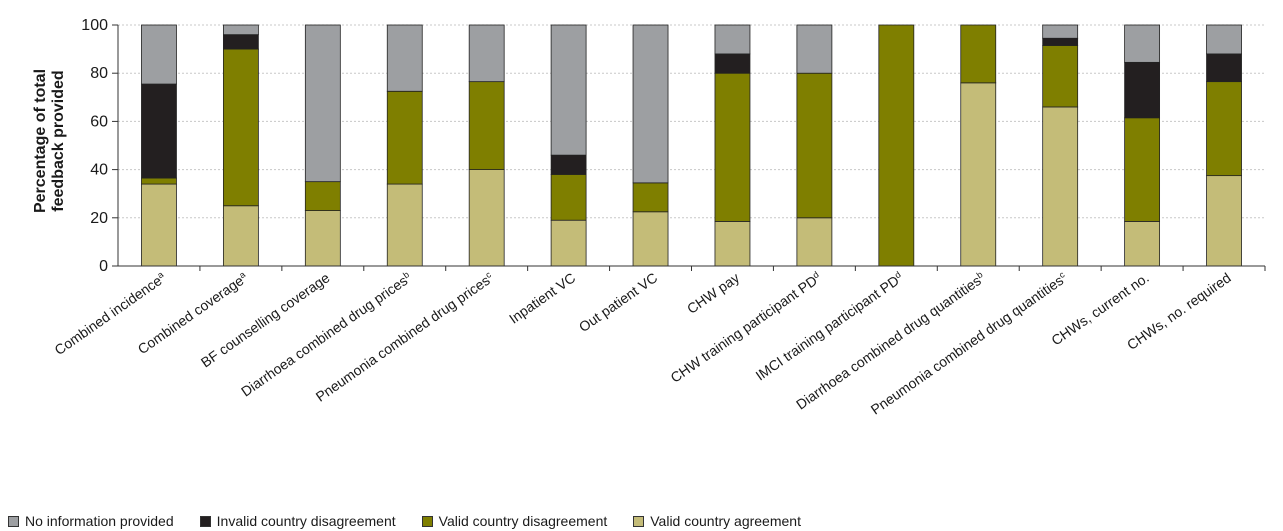 The width and height of the screenshot is (1283, 531). What do you see at coordinates (40, 141) in the screenshot?
I see `y-axis-label-line-1: Percentage of total` at bounding box center [40, 141].